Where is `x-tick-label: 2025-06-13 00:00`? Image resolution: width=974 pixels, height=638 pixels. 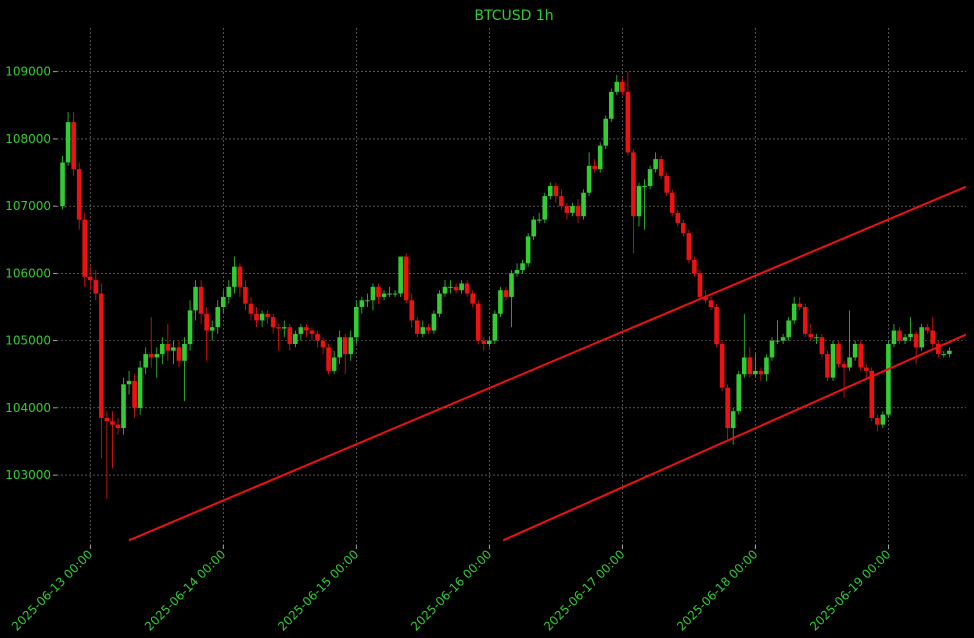
x-tick-label: 2025-06-13 00:00 is located at coordinates (52, 590).